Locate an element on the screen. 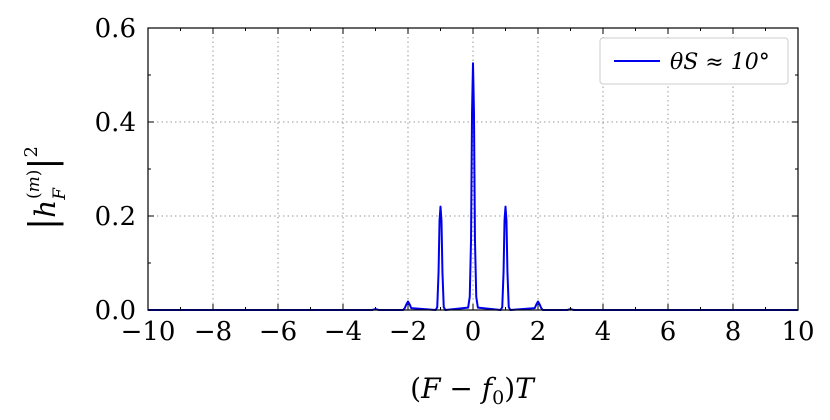 The width and height of the screenshot is (830, 420). x-axis-title: (F − f0)T is located at coordinates (473, 390).